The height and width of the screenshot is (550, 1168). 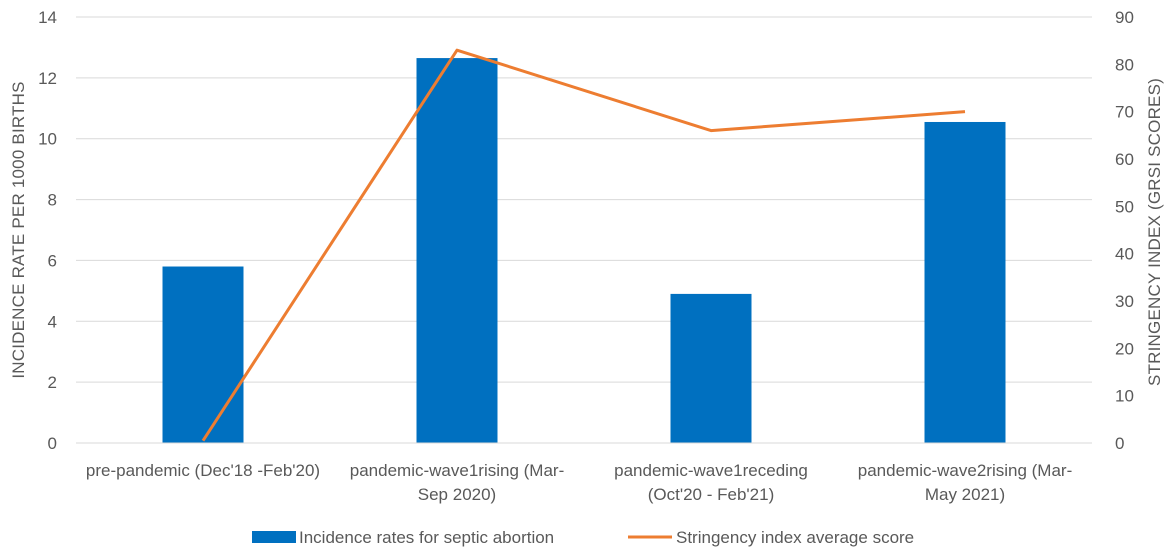 I want to click on y2-tick-label: 70, so click(x=1124, y=112).